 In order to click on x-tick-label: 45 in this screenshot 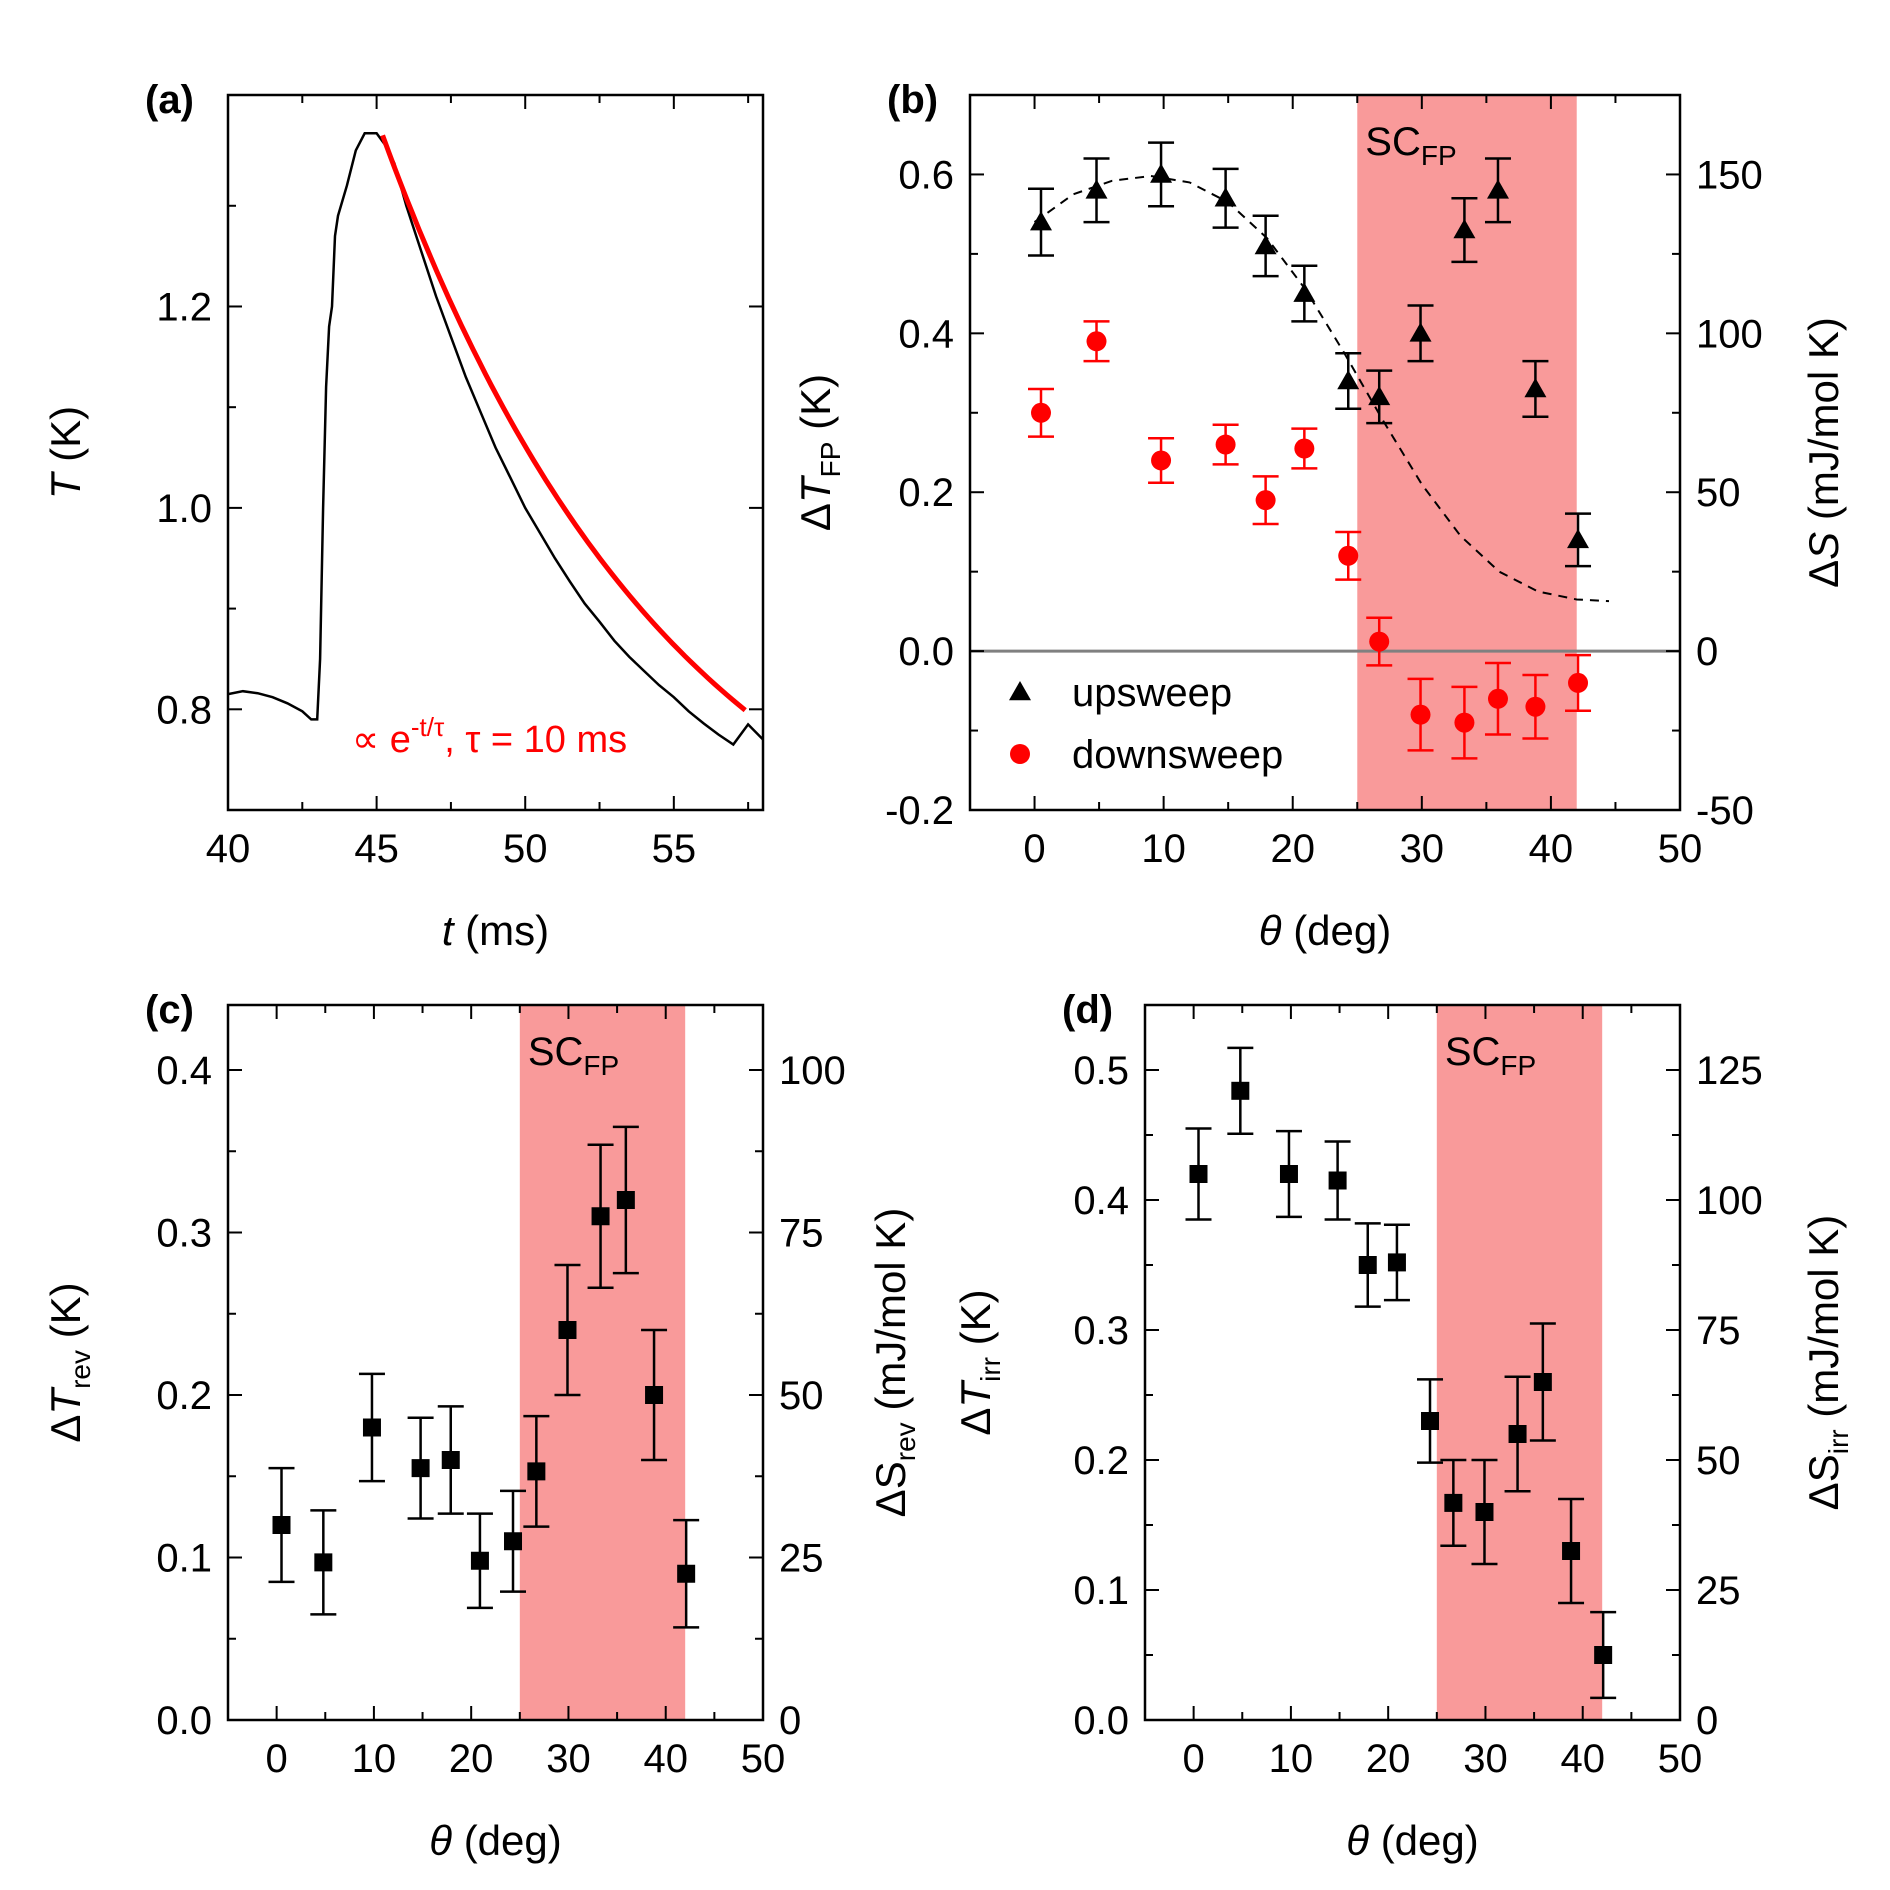, I will do `click(376, 849)`.